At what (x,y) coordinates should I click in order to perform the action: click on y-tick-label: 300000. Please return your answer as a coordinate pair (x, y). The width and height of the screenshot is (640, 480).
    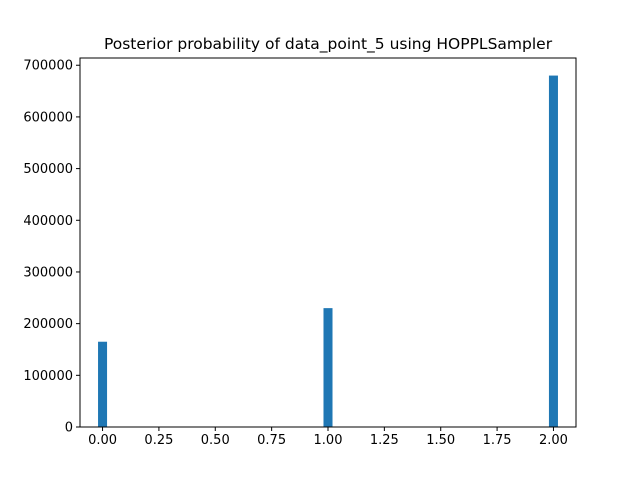
    Looking at the image, I should click on (48, 272).